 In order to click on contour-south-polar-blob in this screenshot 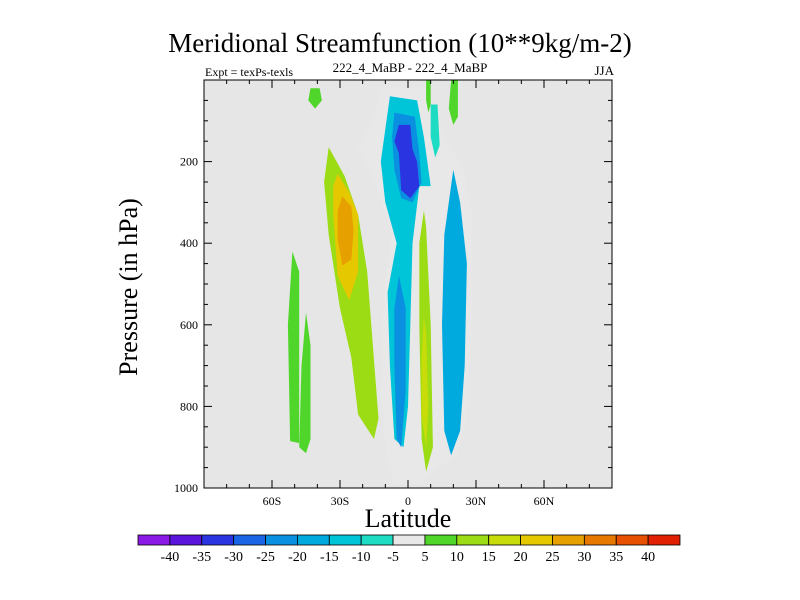, I will do `click(315, 98)`.